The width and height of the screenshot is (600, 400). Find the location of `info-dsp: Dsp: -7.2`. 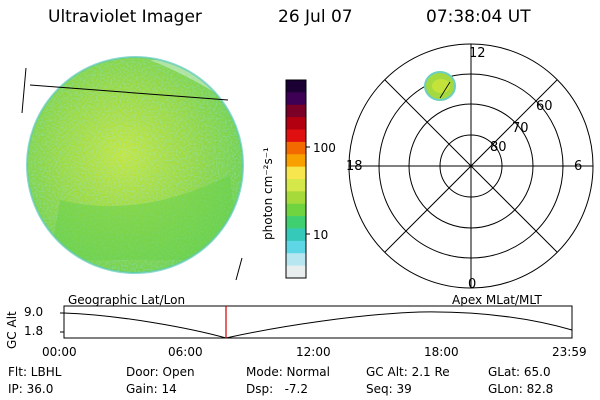

info-dsp: Dsp: -7.2 is located at coordinates (277, 389).